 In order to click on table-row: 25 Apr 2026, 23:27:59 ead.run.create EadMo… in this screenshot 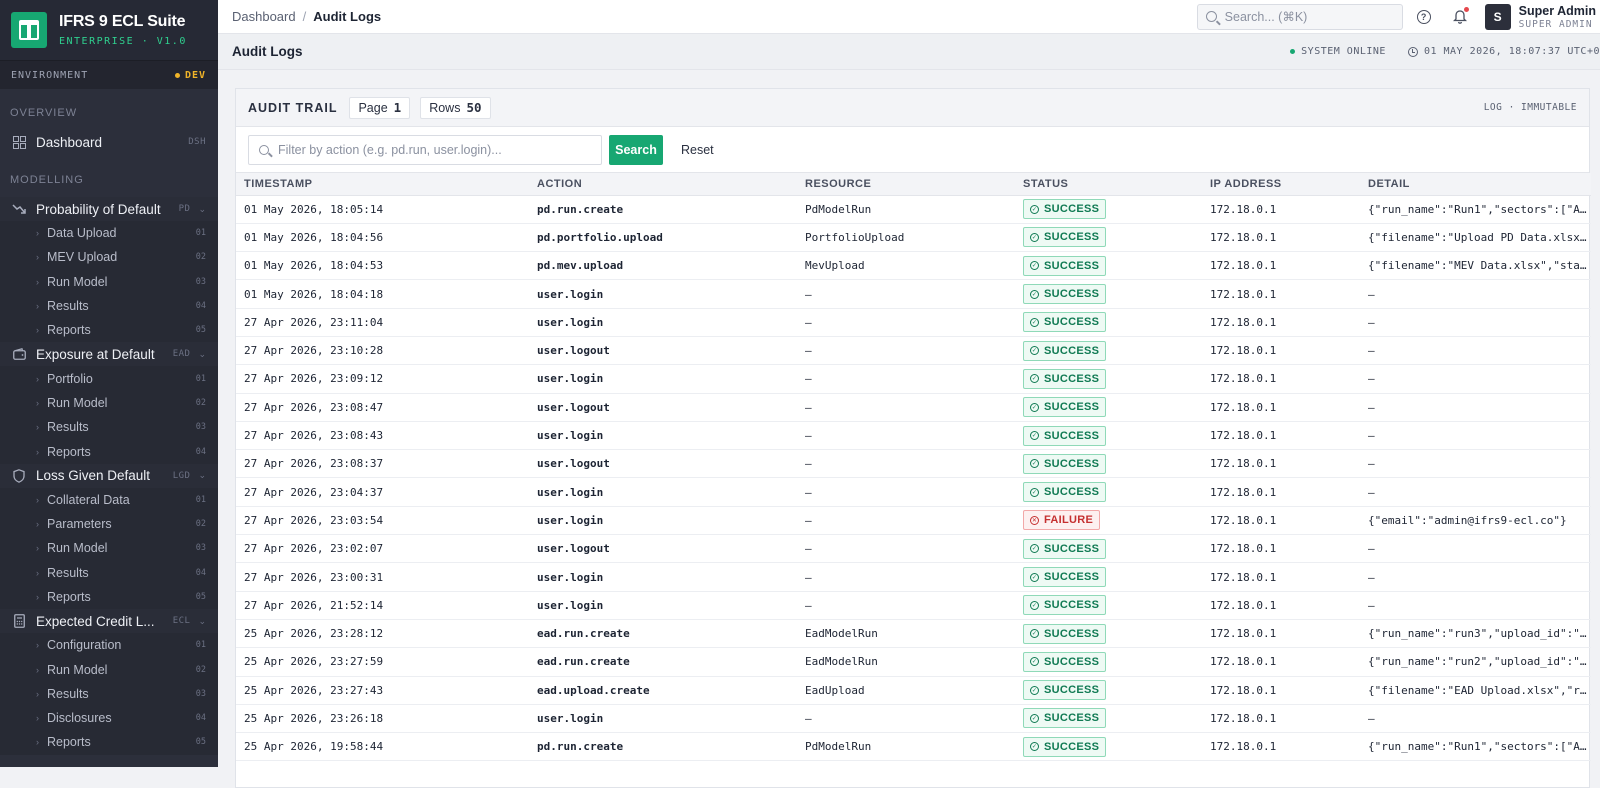, I will do `click(913, 662)`.